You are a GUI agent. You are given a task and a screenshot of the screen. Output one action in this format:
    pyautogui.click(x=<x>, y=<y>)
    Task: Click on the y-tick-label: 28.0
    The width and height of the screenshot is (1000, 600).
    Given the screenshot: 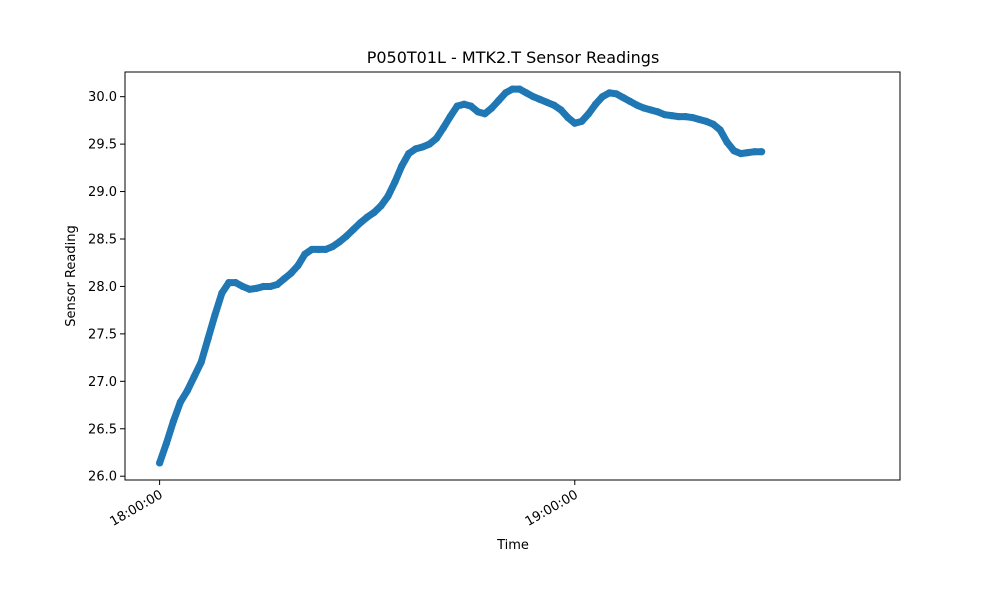 What is the action you would take?
    pyautogui.click(x=102, y=287)
    